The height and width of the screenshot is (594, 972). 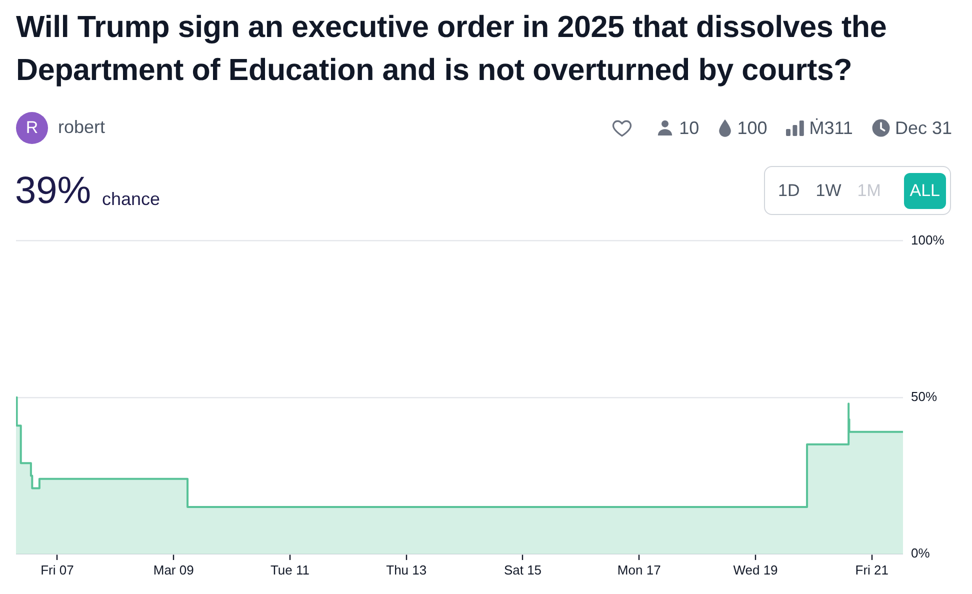 What do you see at coordinates (831, 128) in the screenshot?
I see `text: Ṁ311` at bounding box center [831, 128].